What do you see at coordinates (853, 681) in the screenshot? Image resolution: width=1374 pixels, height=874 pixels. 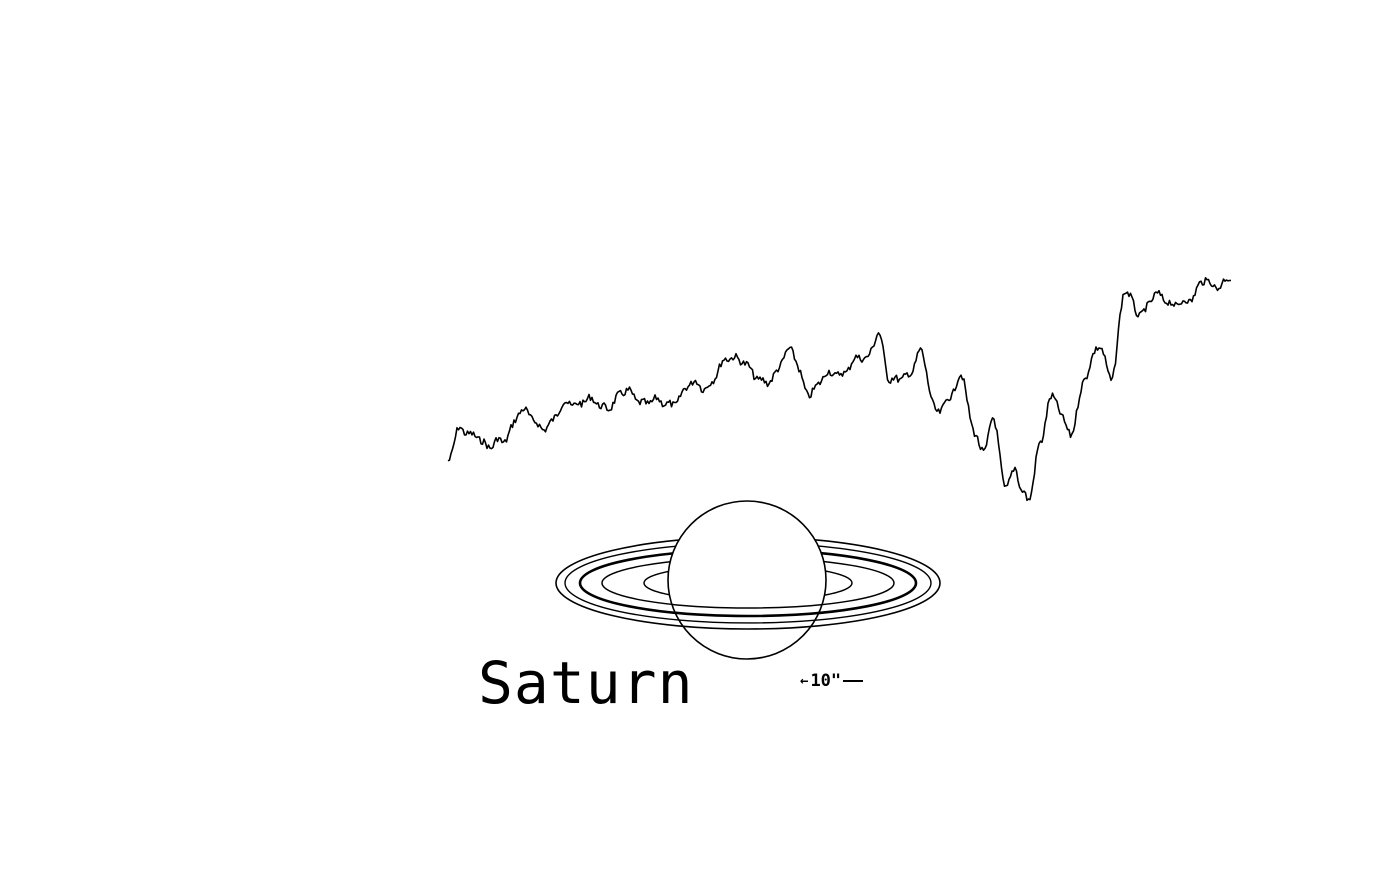 I see `scale-line` at bounding box center [853, 681].